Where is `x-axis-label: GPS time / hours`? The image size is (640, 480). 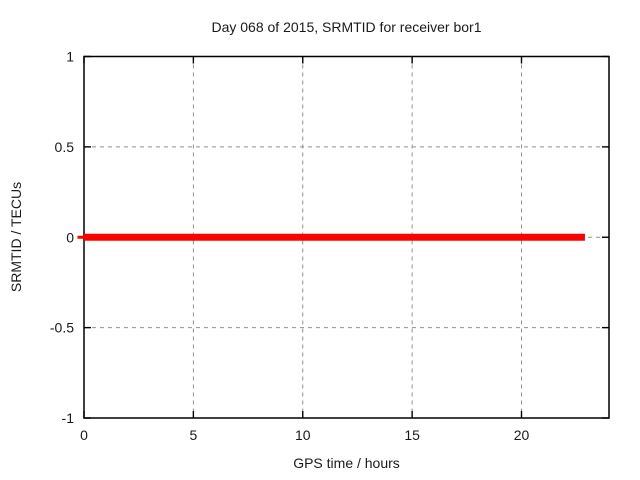
x-axis-label: GPS time / hours is located at coordinates (346, 463).